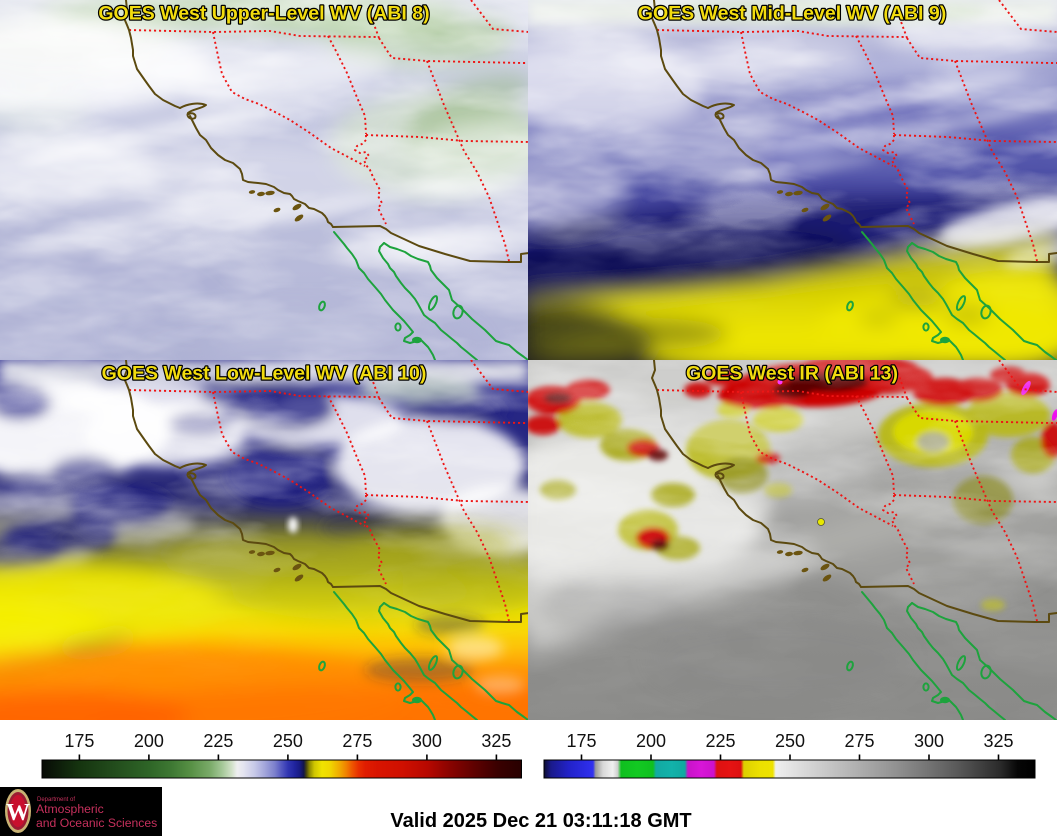  What do you see at coordinates (792, 14) in the screenshot?
I see `svg-text: GOES West Mid-Level WV (ABI 9)` at bounding box center [792, 14].